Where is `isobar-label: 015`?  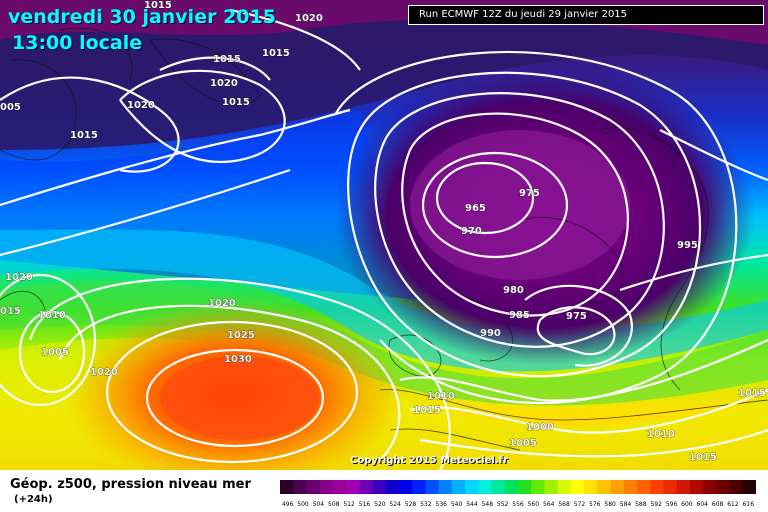
isobar-label: 015 is located at coordinates (10, 311).